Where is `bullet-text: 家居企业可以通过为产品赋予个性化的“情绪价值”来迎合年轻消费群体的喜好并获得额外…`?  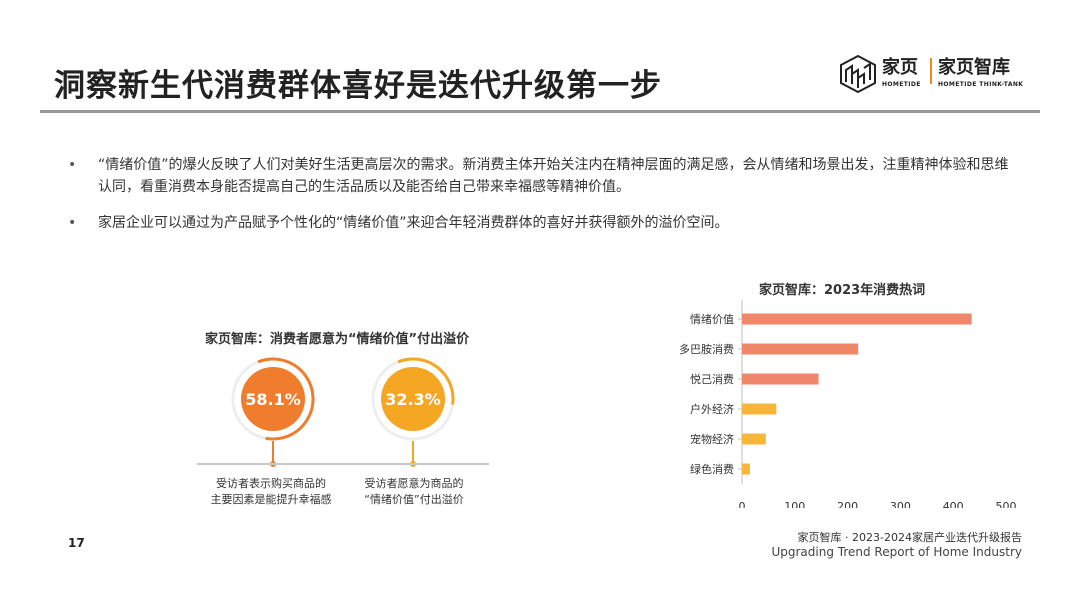 bullet-text: 家居企业可以通过为产品赋予个性化的“情绪价值”来迎合年轻消费群体的喜好并获得额外… is located at coordinates (413, 223).